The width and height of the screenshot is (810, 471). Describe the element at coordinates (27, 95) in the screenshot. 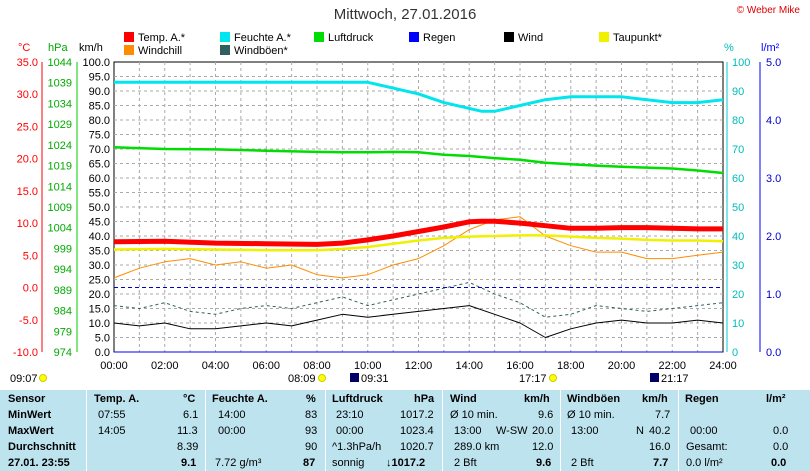

I see `temp-tick-label: 30.0` at that location.